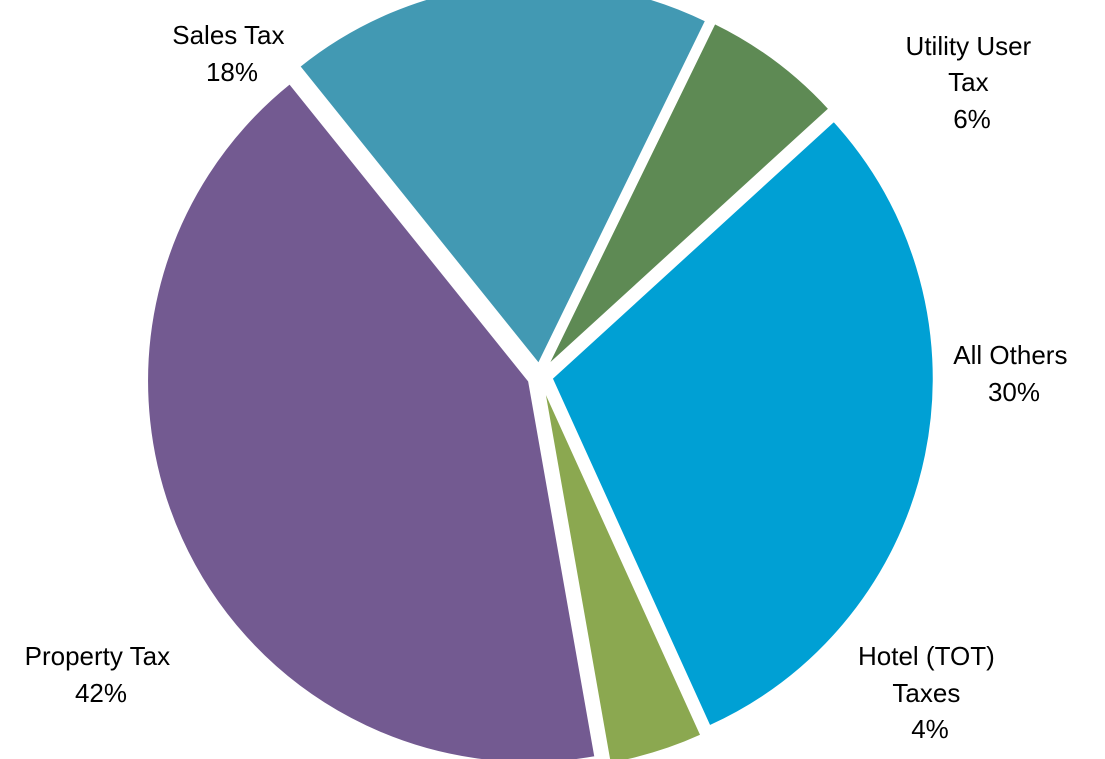 Image resolution: width=1105 pixels, height=759 pixels. Describe the element at coordinates (232, 72) in the screenshot. I see `label-sales-tax-value: 18%` at that location.